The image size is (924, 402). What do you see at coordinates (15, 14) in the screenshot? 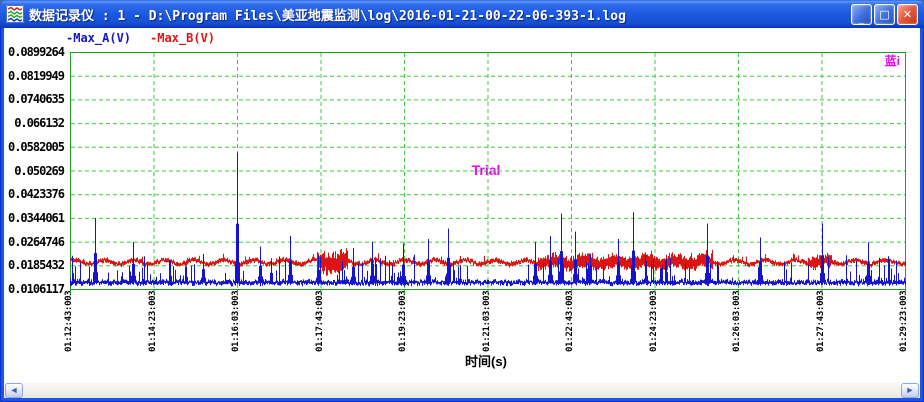
I see `app-icon` at bounding box center [15, 14].